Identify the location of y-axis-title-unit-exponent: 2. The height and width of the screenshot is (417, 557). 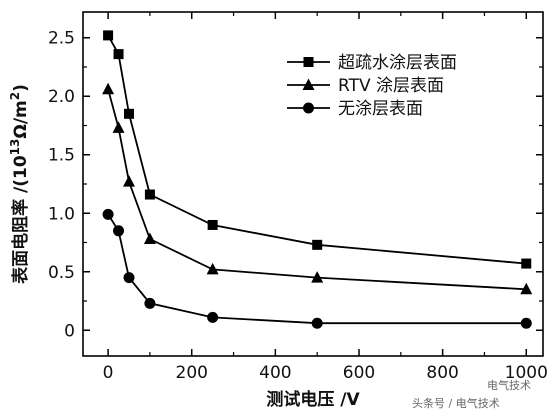
(15, 96).